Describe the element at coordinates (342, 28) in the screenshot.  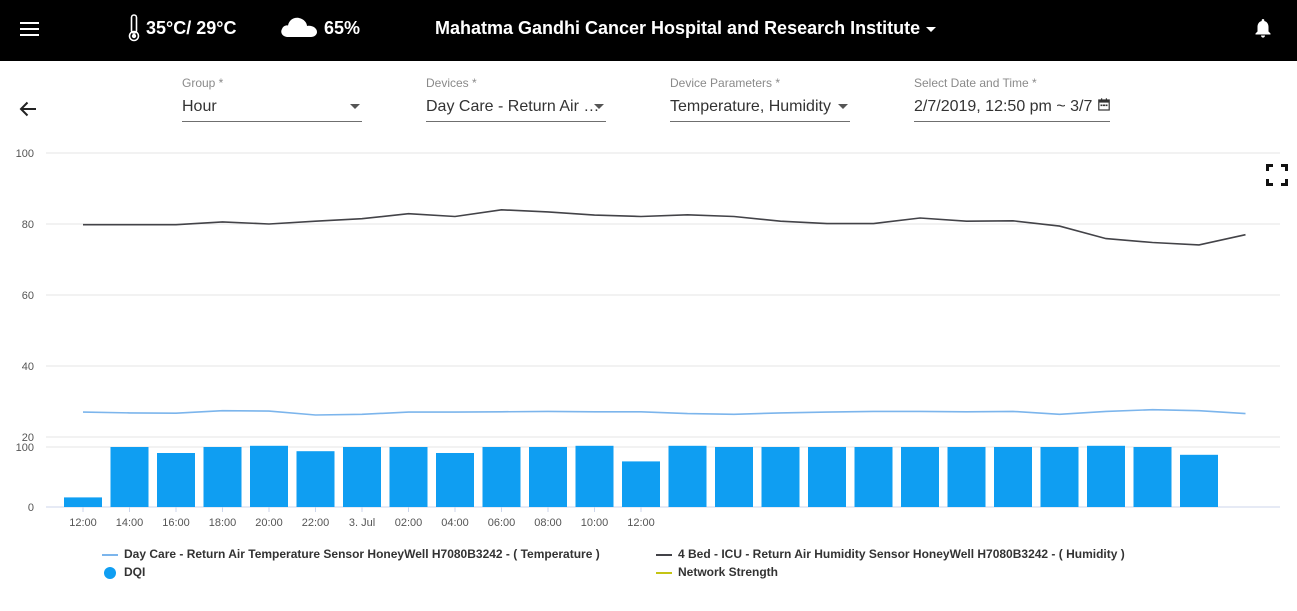
I see `humidity-readout: 65%` at that location.